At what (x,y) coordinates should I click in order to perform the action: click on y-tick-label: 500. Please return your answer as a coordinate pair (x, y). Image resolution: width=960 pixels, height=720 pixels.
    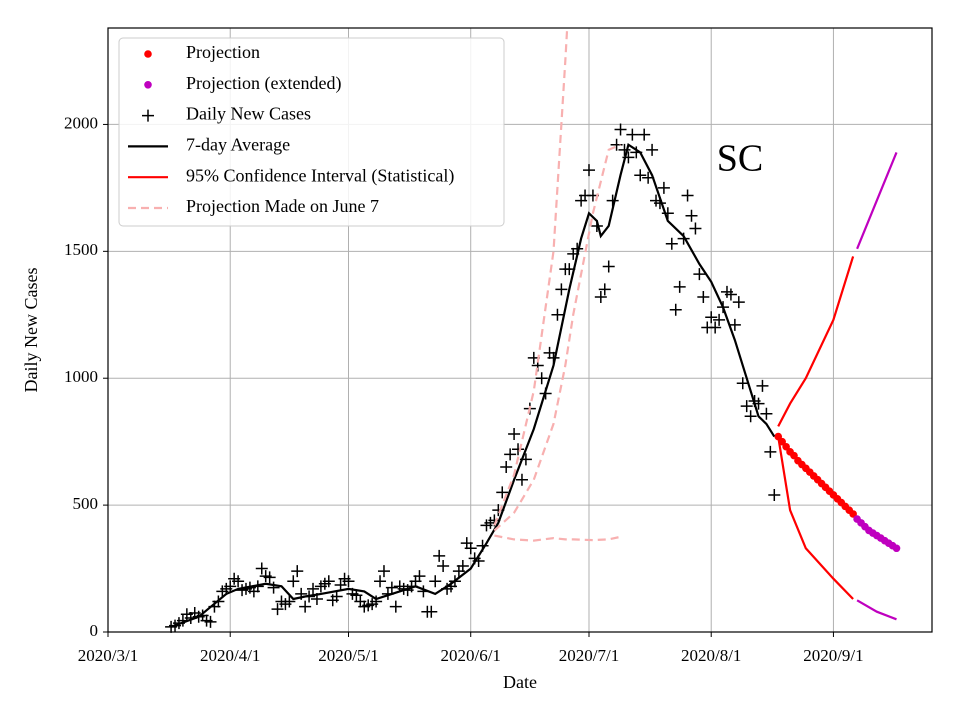
    Looking at the image, I should click on (86, 503).